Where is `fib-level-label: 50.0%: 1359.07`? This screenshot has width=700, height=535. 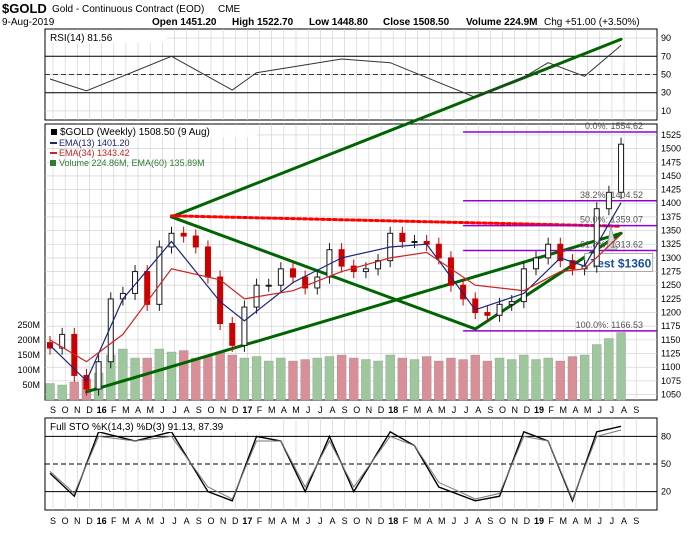 fib-level-label: 50.0%: 1359.07 is located at coordinates (611, 220).